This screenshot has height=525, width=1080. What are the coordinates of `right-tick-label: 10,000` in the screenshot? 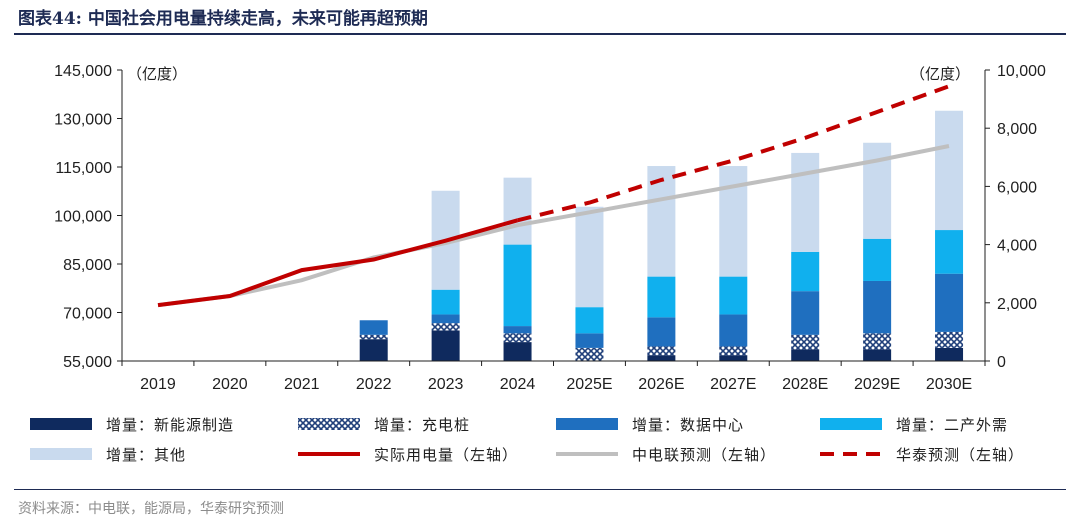 It's located at (1021, 71).